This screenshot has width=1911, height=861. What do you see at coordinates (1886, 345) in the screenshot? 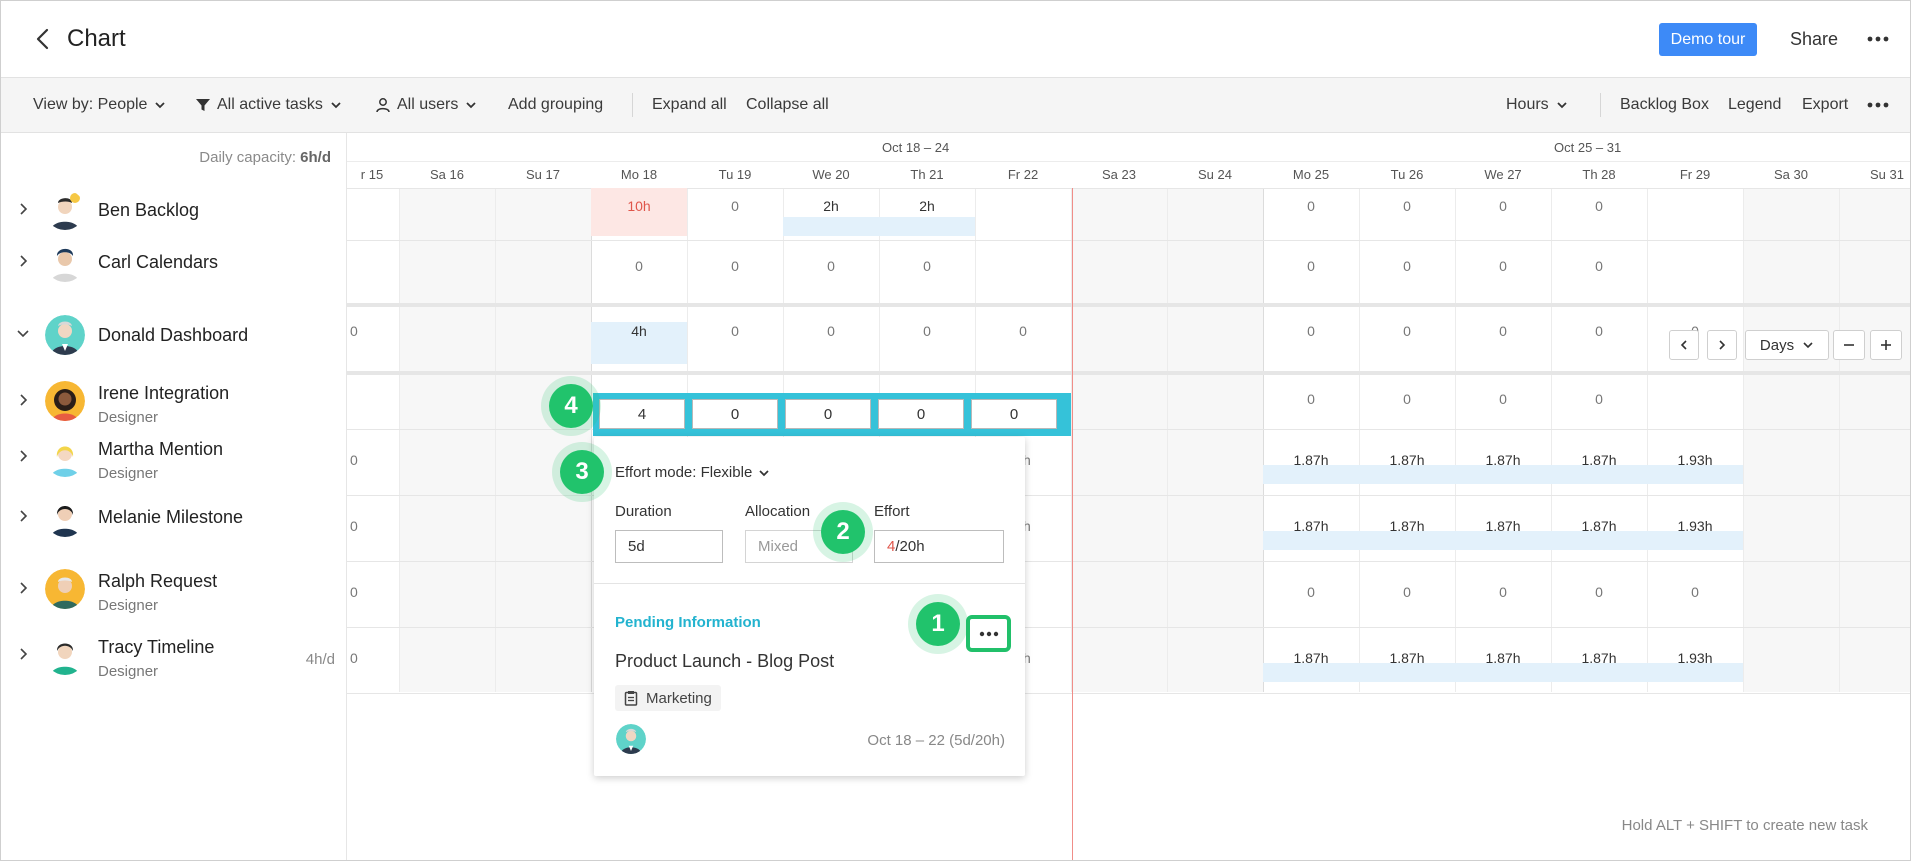
I see `zoom-in-button` at bounding box center [1886, 345].